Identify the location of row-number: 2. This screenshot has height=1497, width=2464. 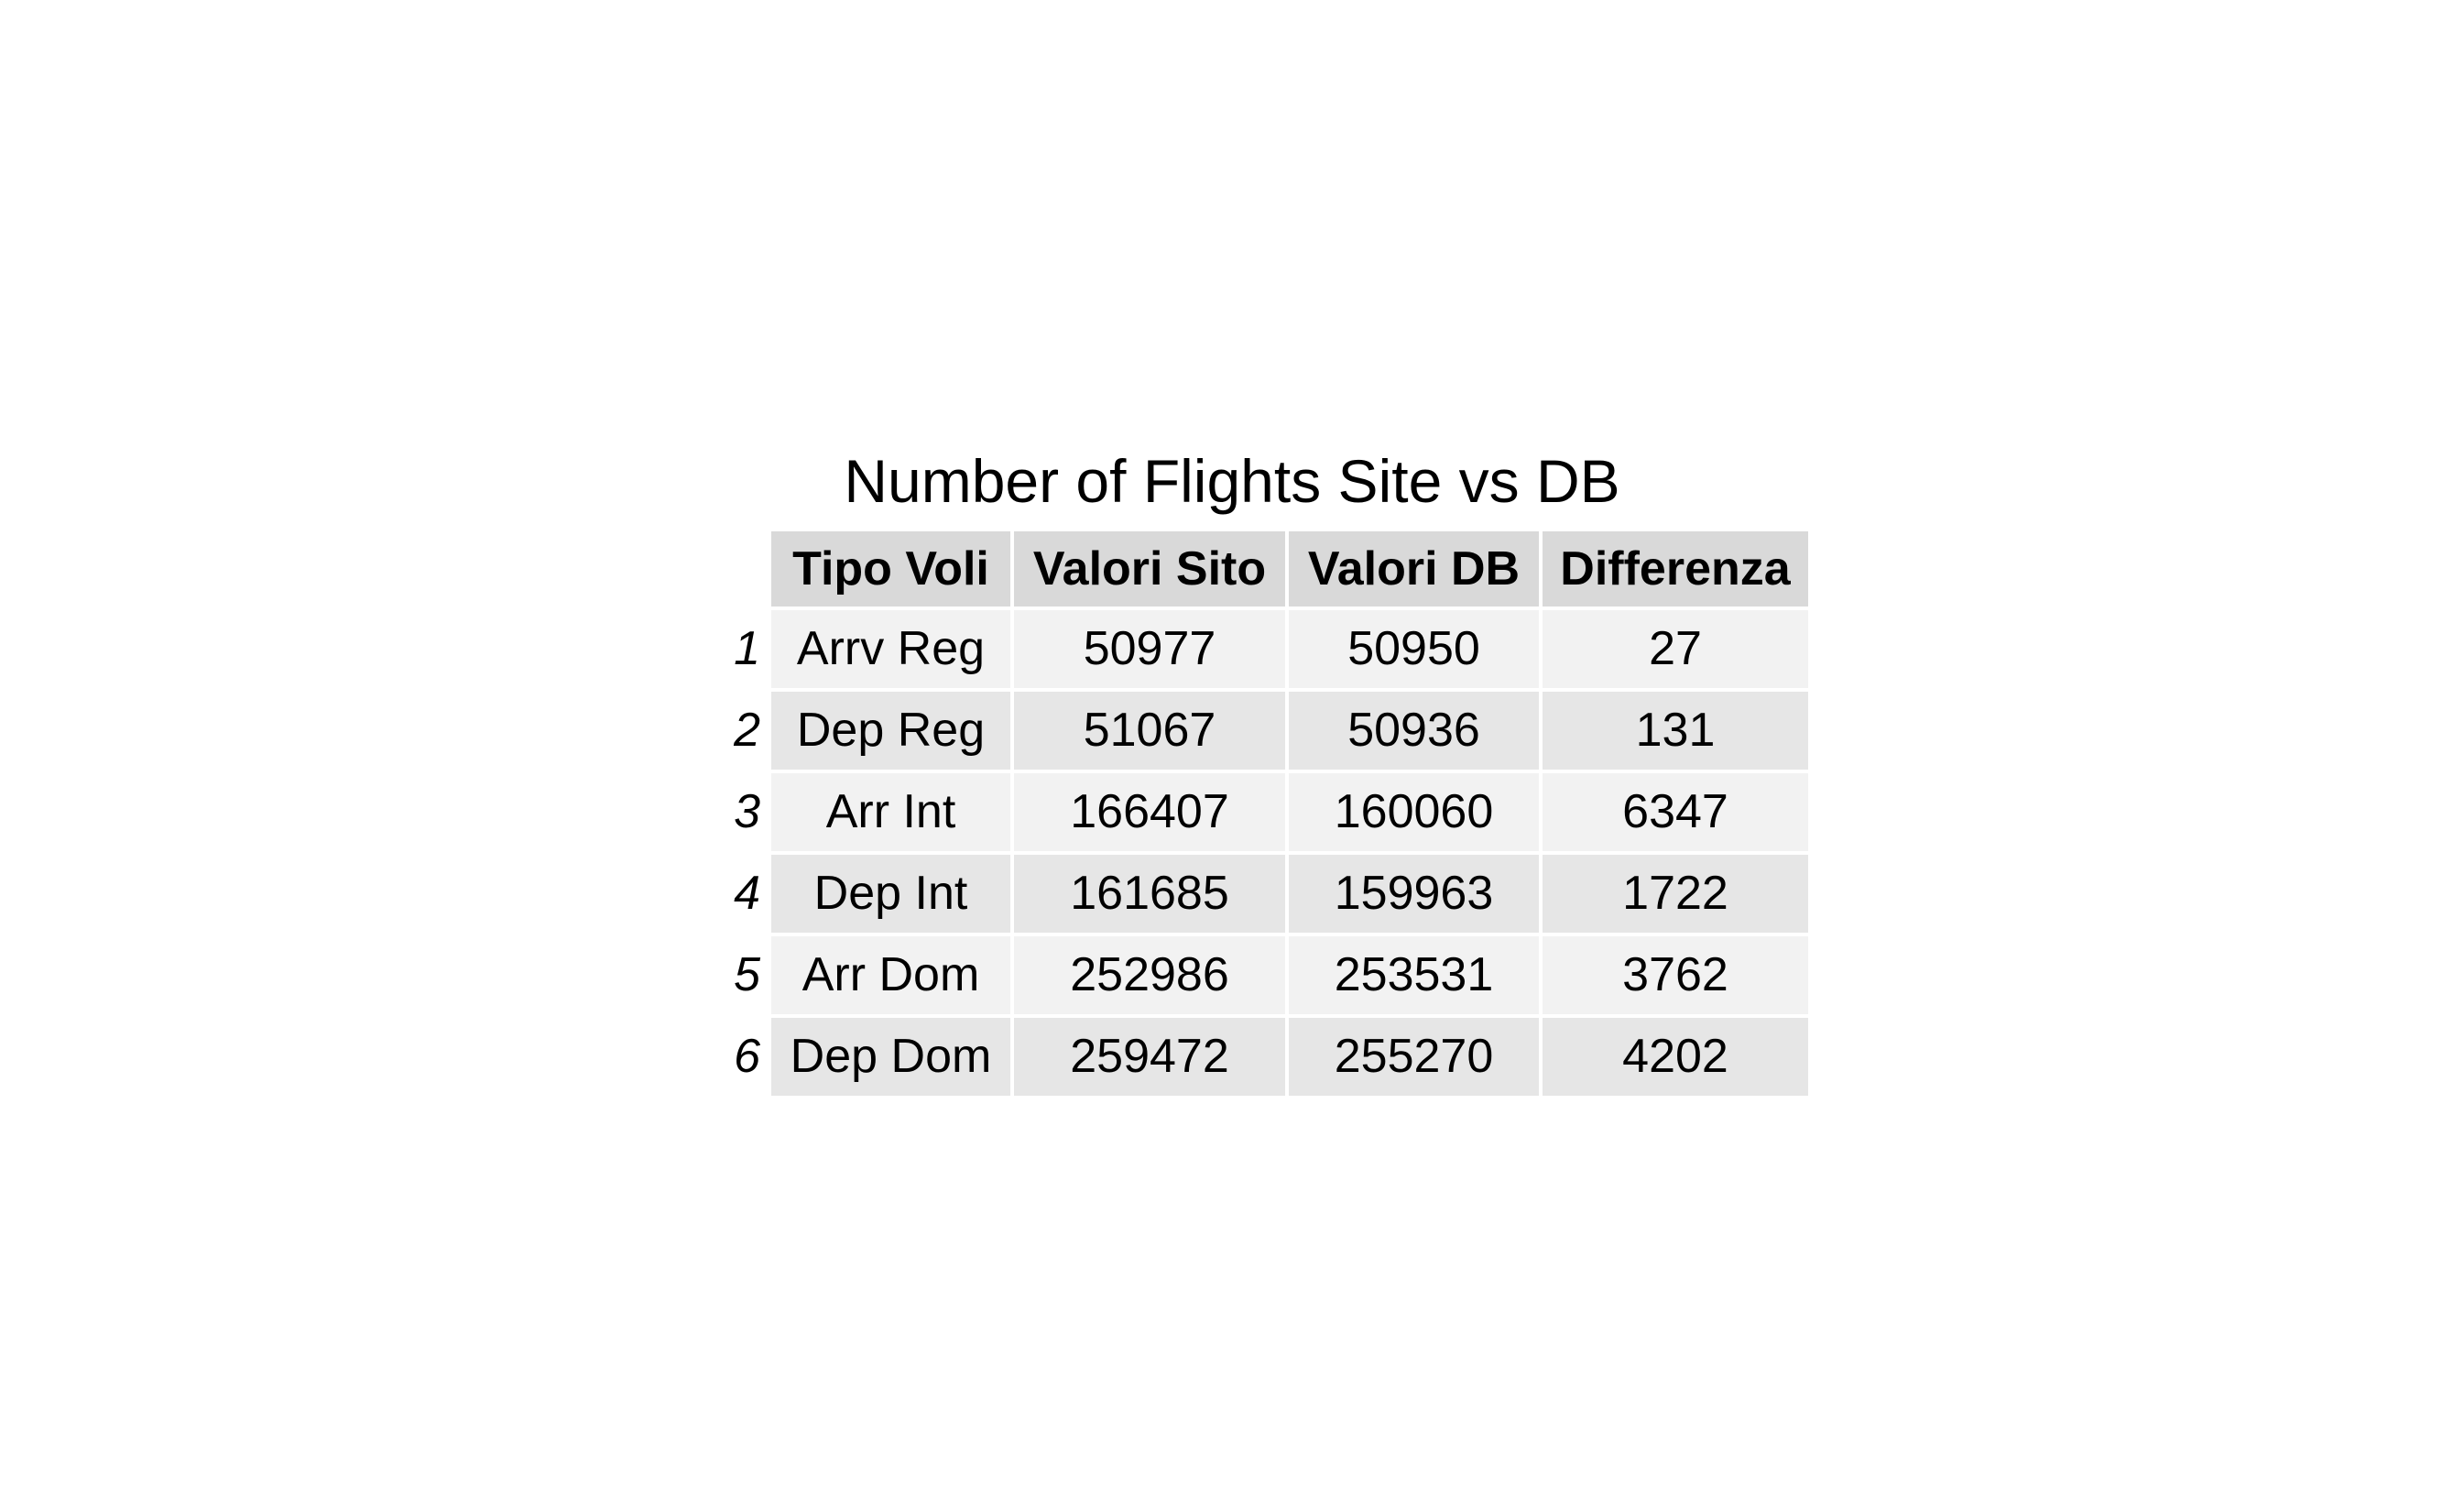
(747, 730).